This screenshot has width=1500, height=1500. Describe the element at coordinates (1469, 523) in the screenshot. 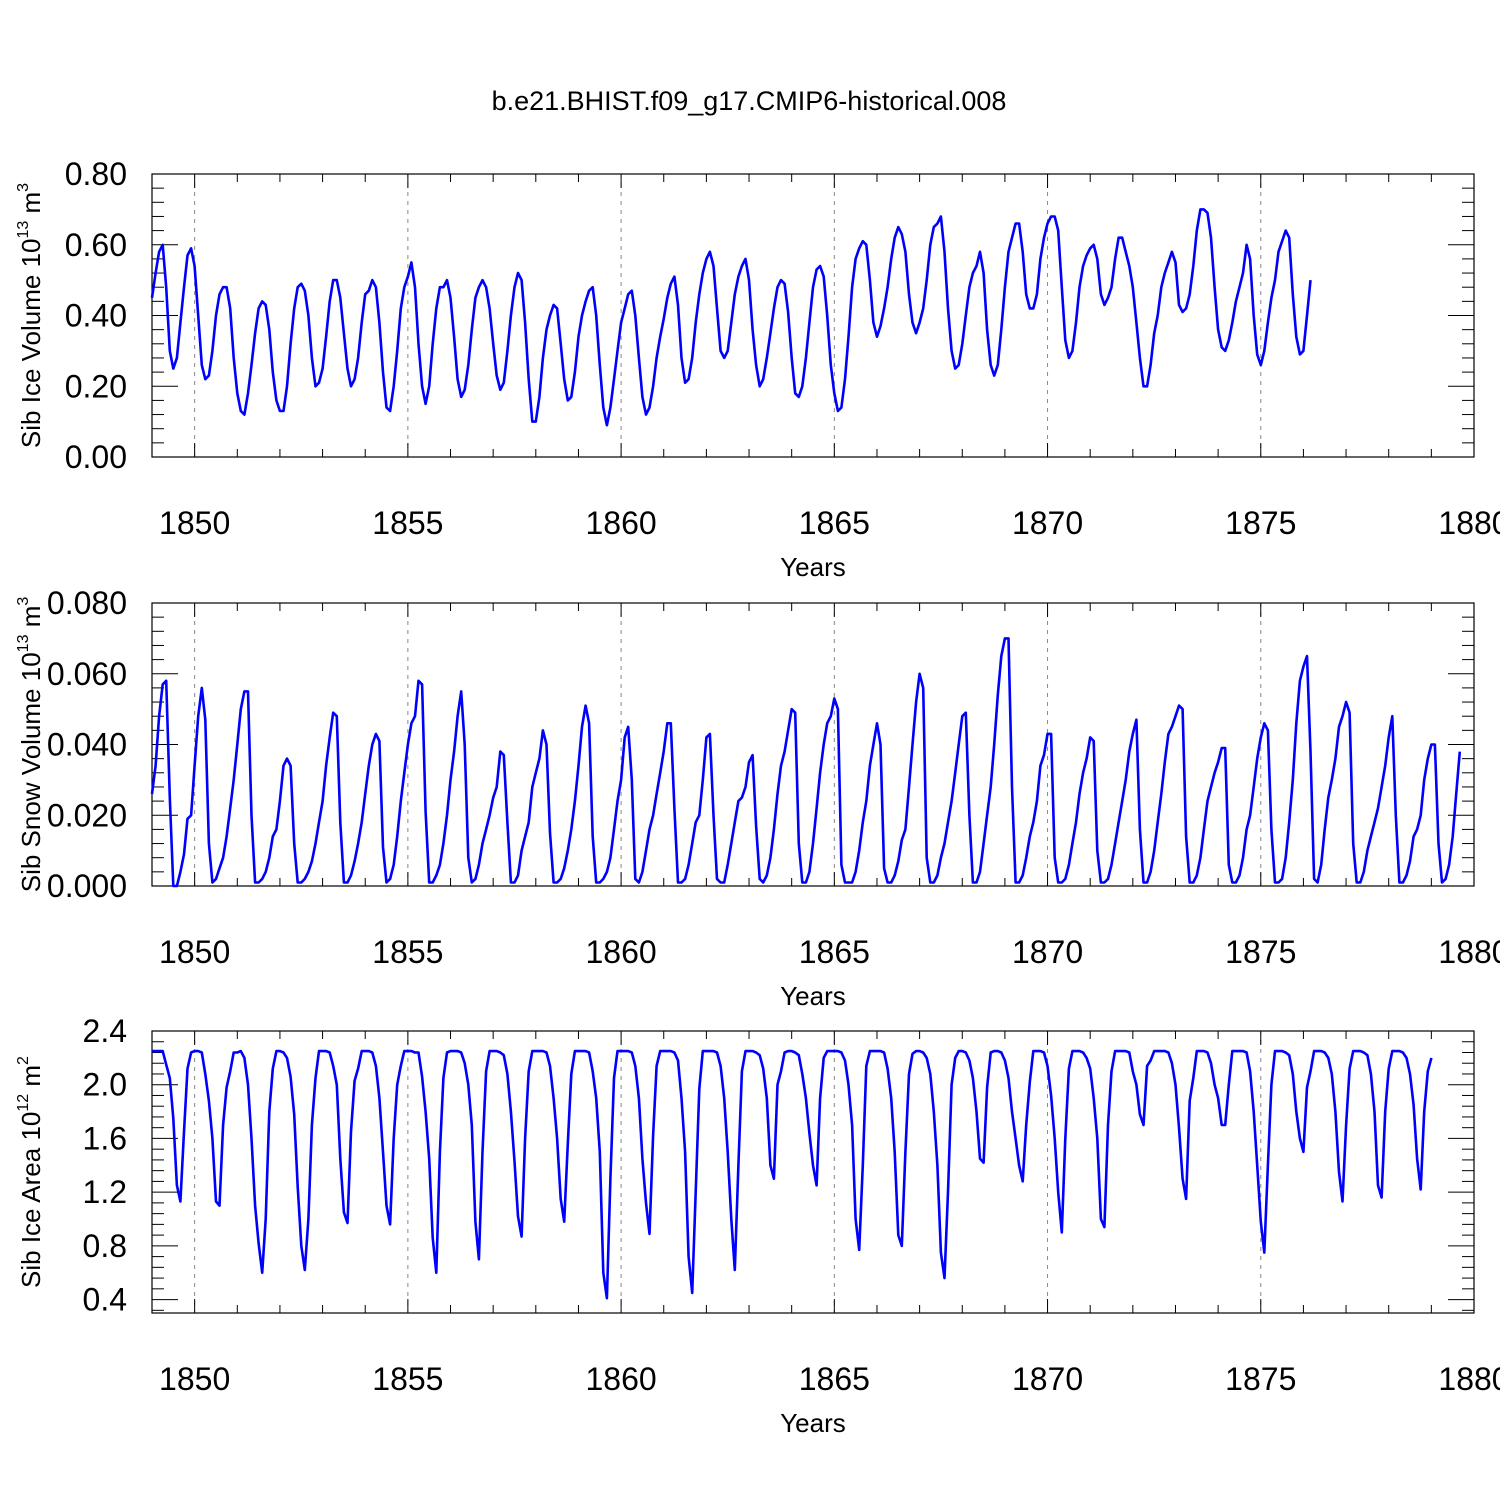

I see `ice-volume-xtick-label: 1880` at that location.